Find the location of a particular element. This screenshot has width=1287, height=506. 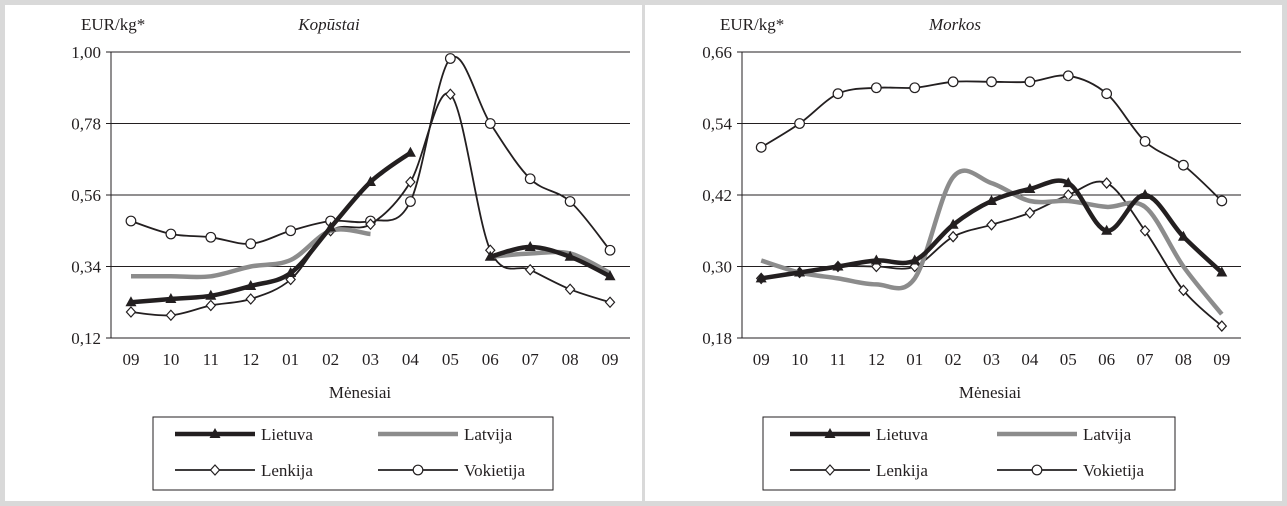

x-tick-label: 04 is located at coordinates (1030, 359).